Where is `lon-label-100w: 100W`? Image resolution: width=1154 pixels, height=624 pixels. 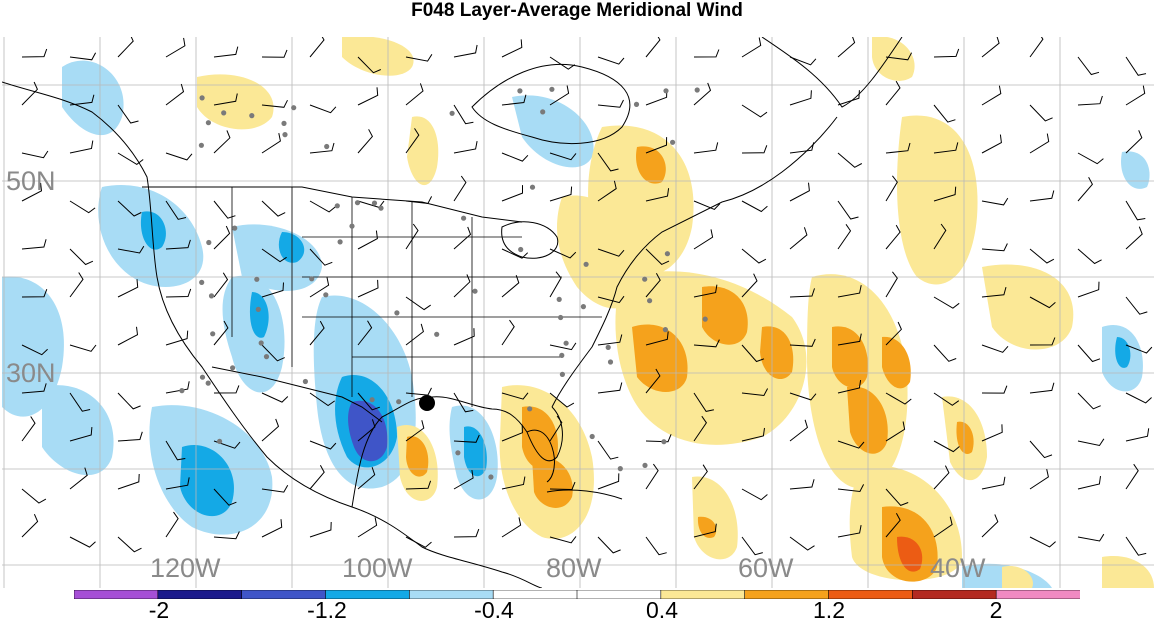
lon-label-100w: 100W is located at coordinates (377, 568).